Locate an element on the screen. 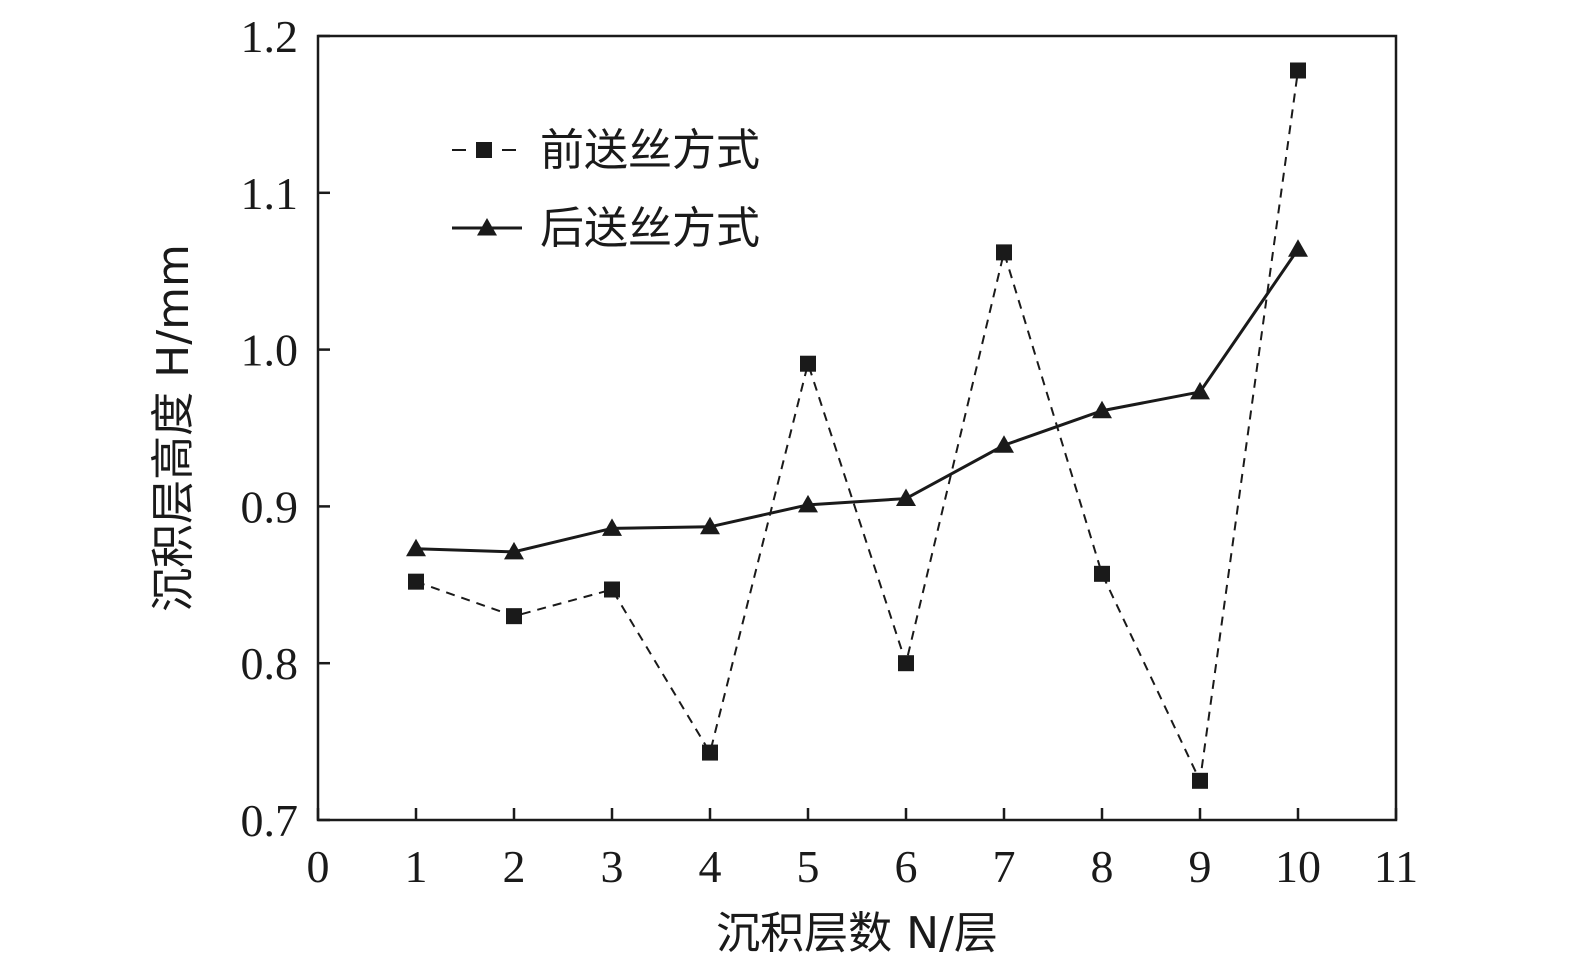 The height and width of the screenshot is (976, 1575). x-tick-label-9: 9 is located at coordinates (1200, 866).